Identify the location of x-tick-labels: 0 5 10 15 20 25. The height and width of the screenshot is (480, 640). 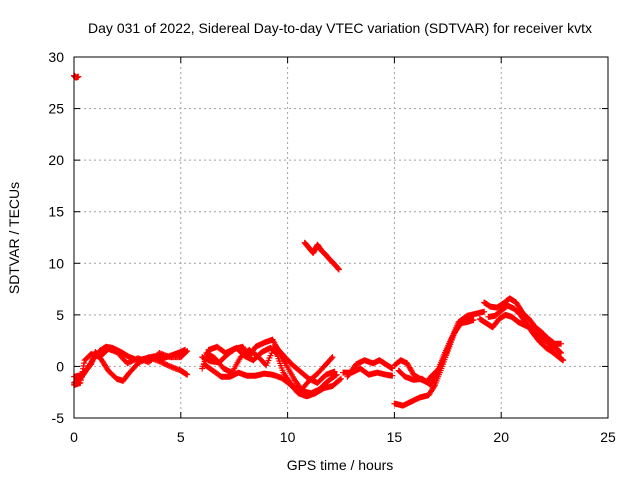
(343, 437).